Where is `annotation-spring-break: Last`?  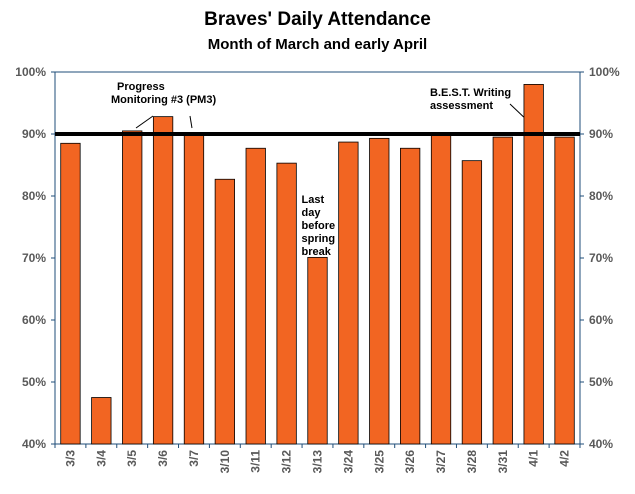
annotation-spring-break: Last is located at coordinates (313, 200).